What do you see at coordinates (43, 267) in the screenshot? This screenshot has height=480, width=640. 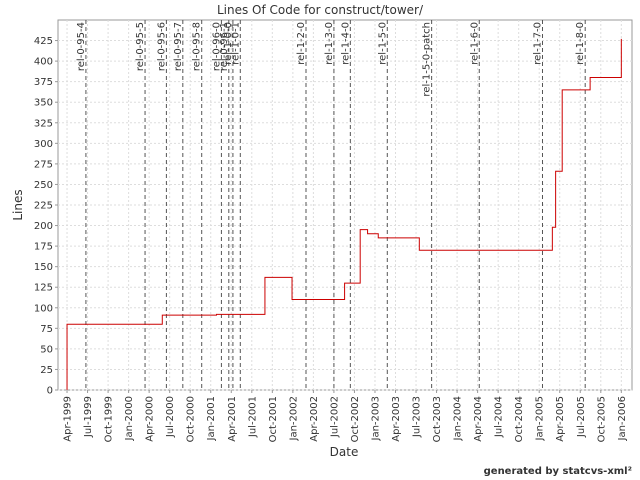 I see `y-tick-label: 150` at bounding box center [43, 267].